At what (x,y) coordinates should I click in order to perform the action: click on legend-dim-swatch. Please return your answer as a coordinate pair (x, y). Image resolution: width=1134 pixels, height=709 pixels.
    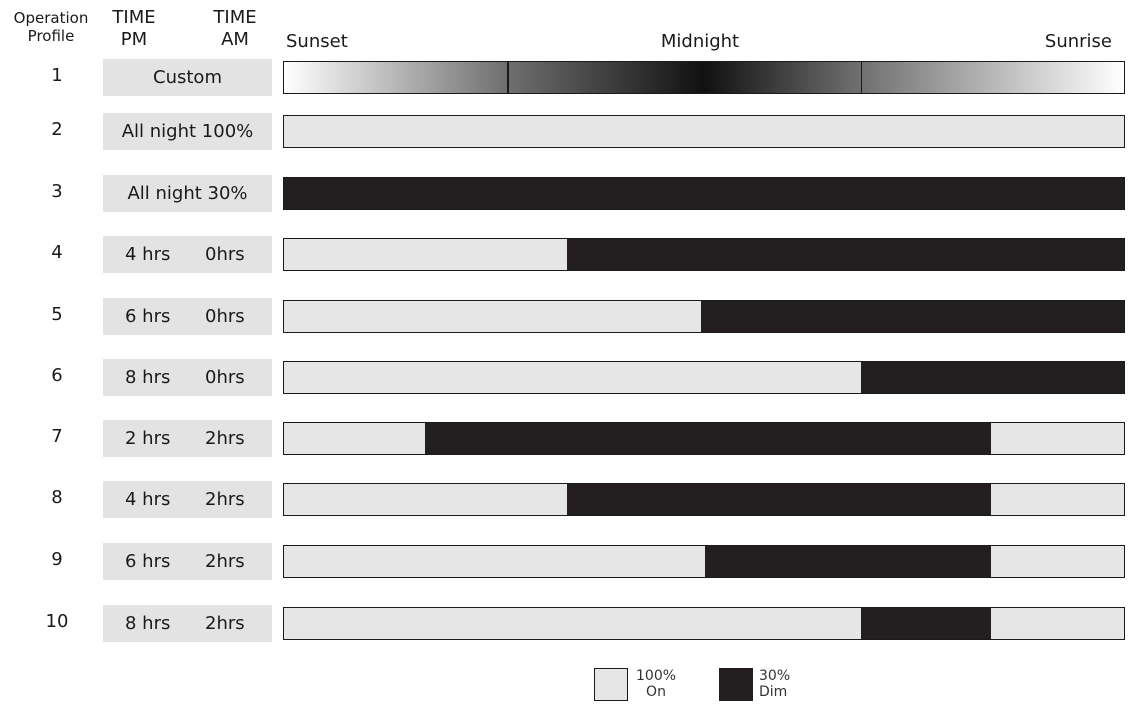
    Looking at the image, I should click on (736, 684).